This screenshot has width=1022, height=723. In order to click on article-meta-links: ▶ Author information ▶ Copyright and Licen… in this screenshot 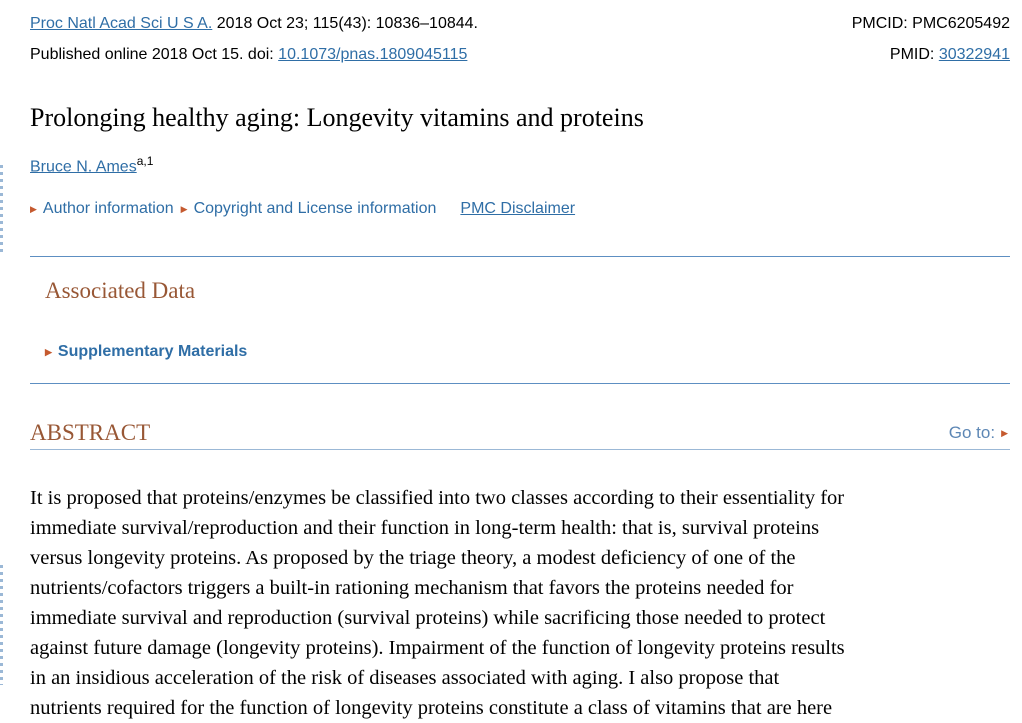, I will do `click(302, 209)`.